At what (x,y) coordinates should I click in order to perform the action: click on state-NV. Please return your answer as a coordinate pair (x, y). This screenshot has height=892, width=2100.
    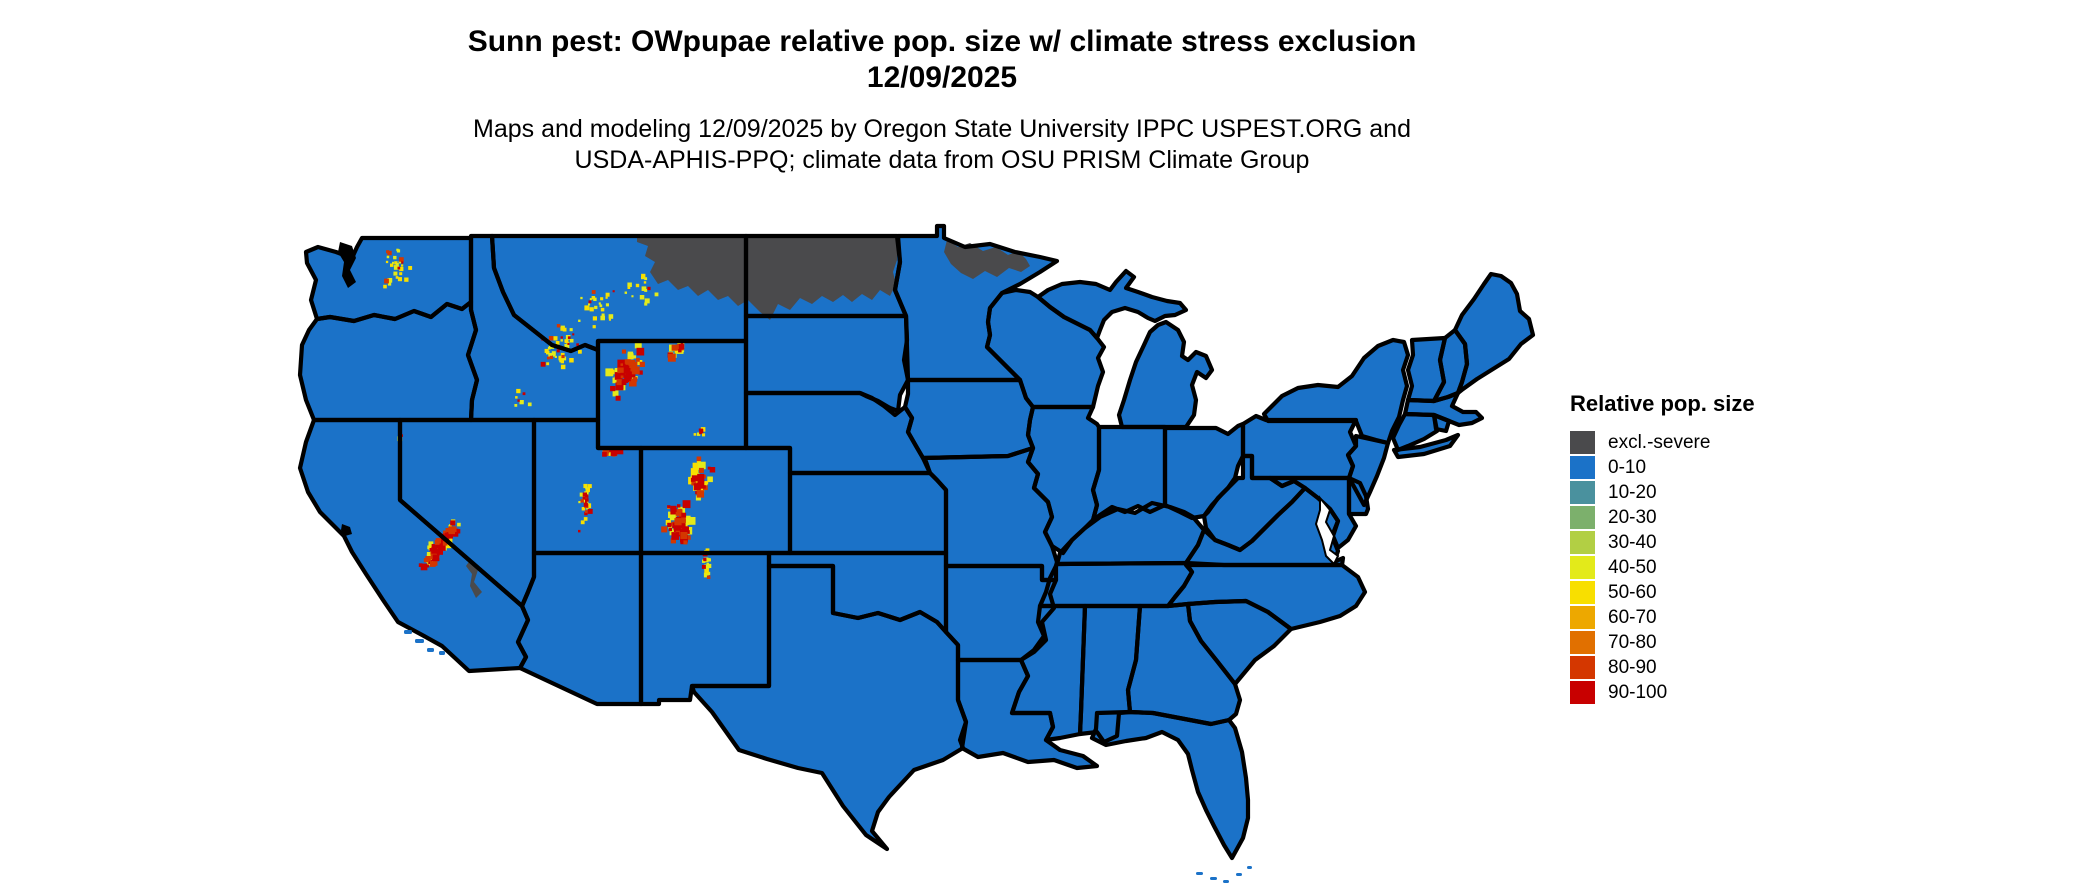
    Looking at the image, I should click on (467, 513).